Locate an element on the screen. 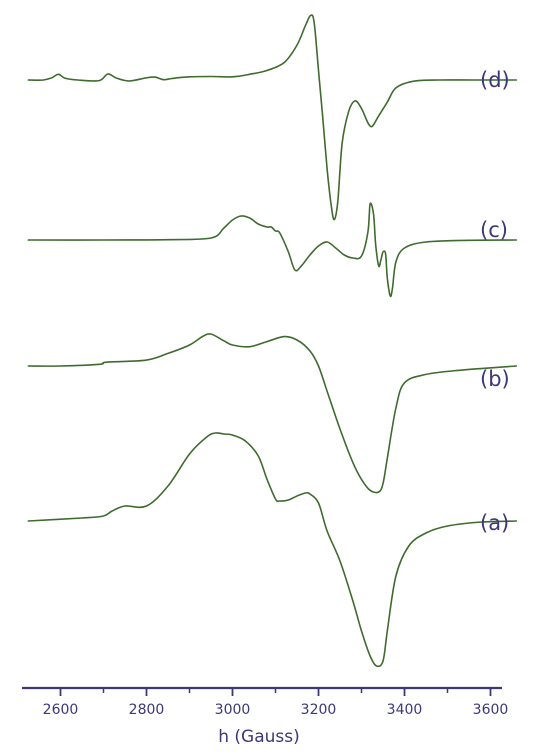  series-label-a: (a) is located at coordinates (494, 523).